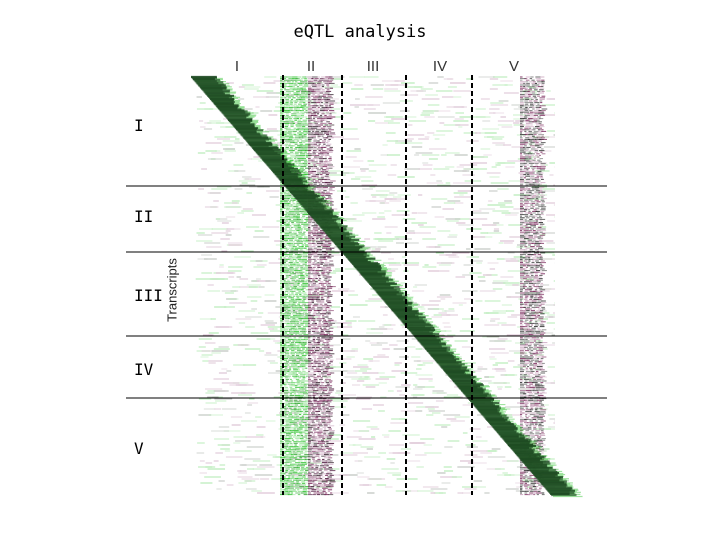 This screenshot has width=720, height=540. I want to click on column-label-1: I, so click(237, 66).